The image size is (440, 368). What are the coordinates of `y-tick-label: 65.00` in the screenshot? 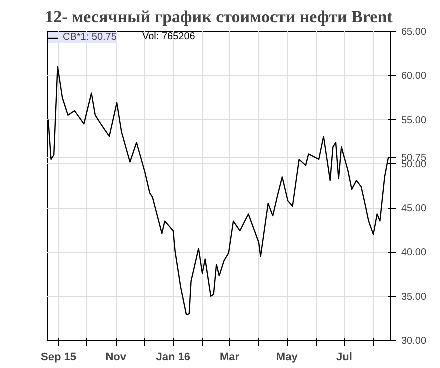 It's located at (414, 32).